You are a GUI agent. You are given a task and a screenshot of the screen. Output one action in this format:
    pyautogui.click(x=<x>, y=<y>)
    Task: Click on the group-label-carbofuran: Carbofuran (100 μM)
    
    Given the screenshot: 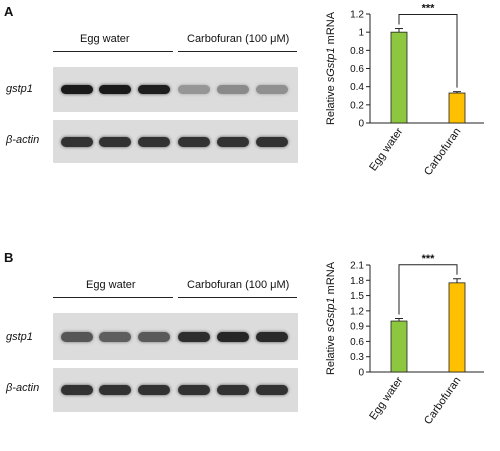 What is the action you would take?
    pyautogui.click(x=238, y=39)
    